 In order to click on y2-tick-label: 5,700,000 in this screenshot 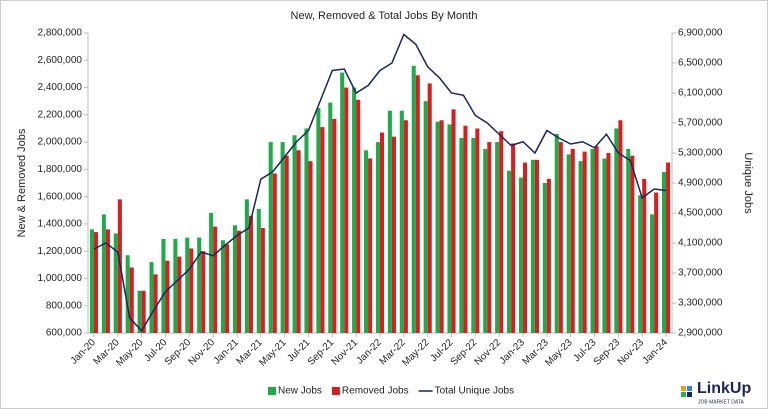, I will do `click(700, 123)`.